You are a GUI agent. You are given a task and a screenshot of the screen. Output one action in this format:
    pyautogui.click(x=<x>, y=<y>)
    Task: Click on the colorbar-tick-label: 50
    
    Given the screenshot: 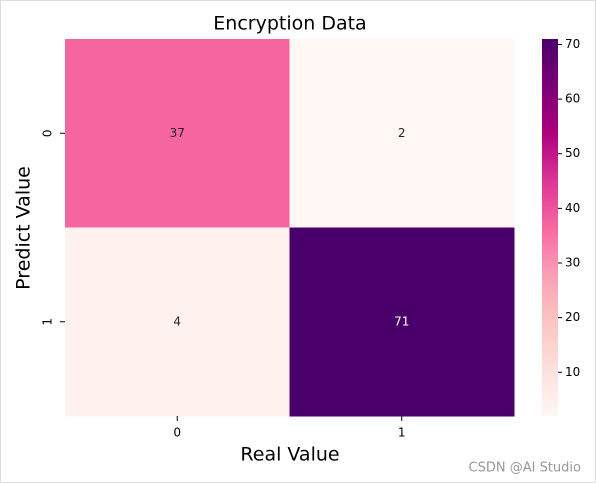 What is the action you would take?
    pyautogui.click(x=572, y=153)
    